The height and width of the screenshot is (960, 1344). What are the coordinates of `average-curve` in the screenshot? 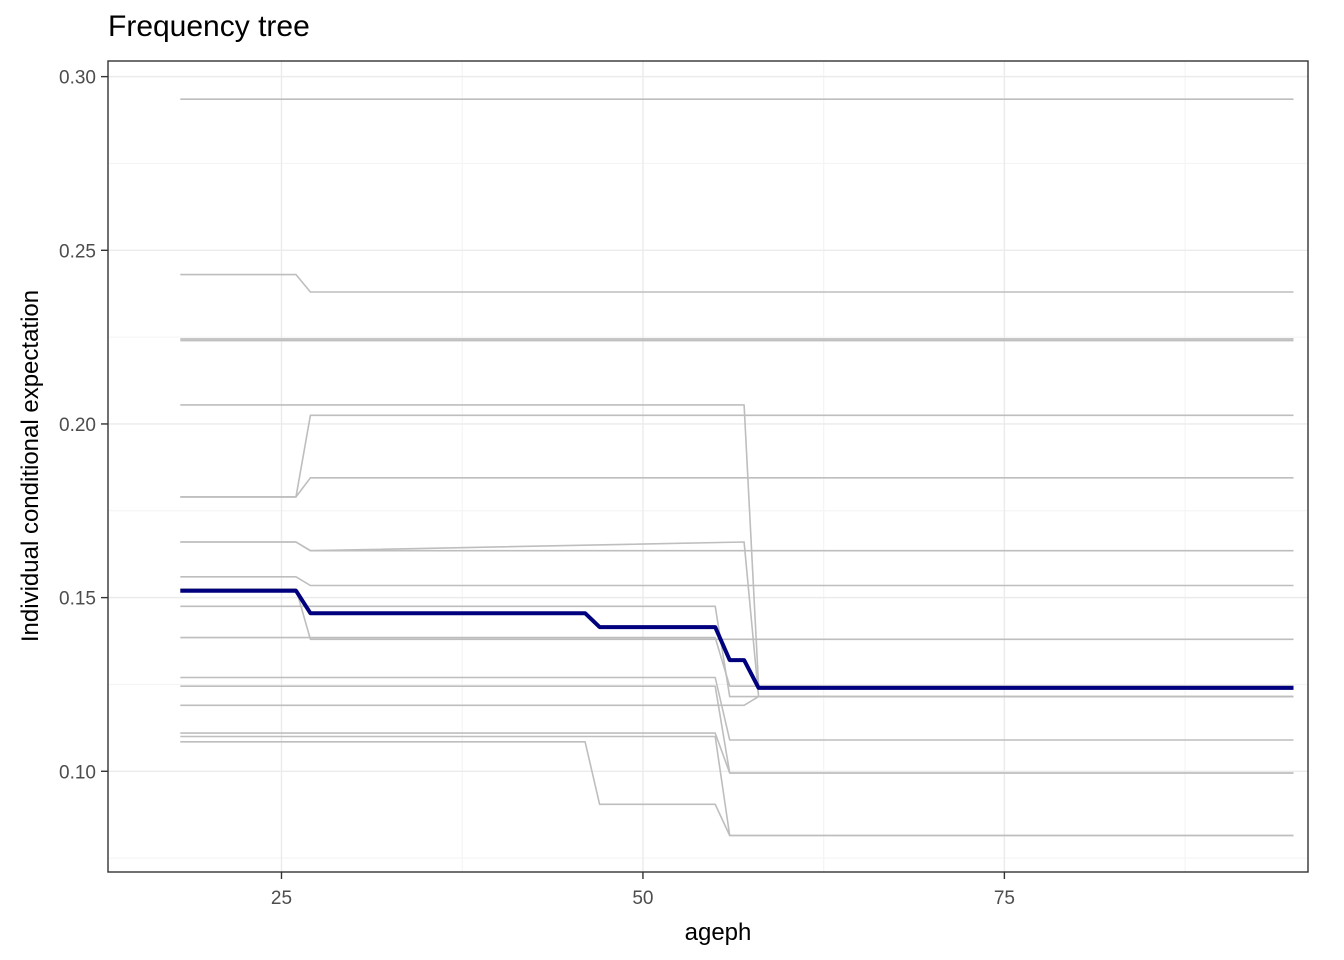 It's located at (737, 639).